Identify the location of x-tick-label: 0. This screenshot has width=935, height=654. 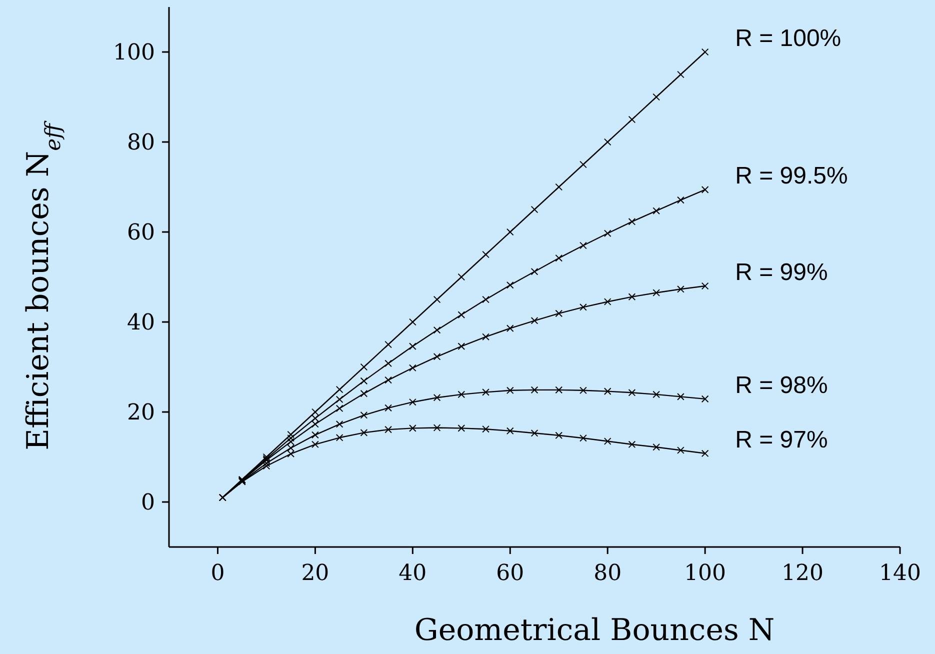
(217, 573).